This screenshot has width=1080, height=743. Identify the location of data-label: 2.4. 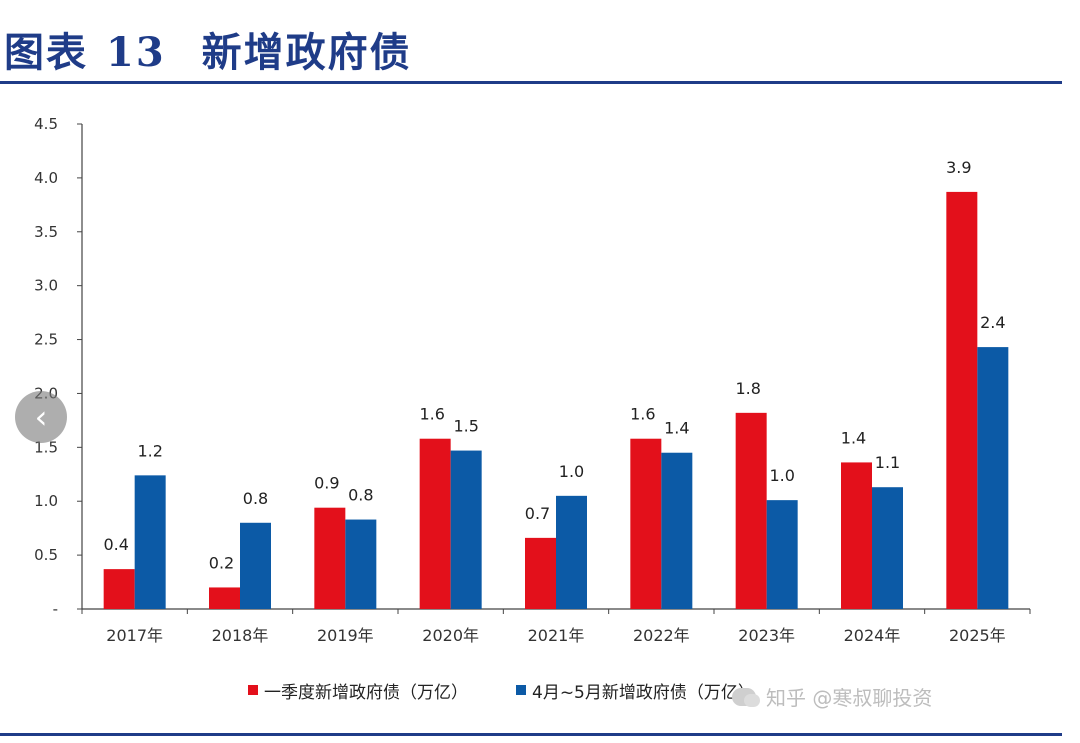
(992, 322).